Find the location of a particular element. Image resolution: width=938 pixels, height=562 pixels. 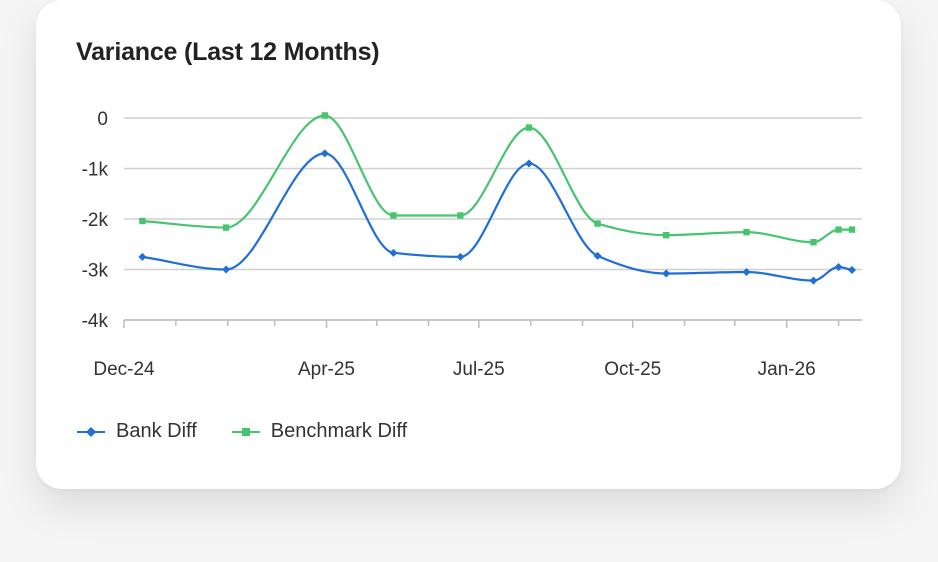

diamond-marker-icon is located at coordinates (91, 432).